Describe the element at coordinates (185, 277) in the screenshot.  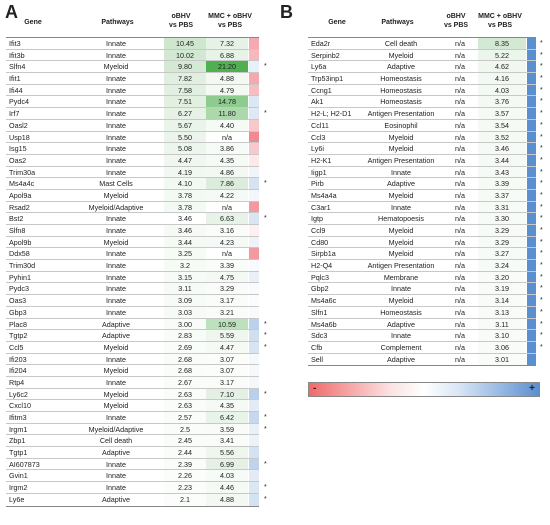
I see `value-obhv-cell: 3.15` at that location.